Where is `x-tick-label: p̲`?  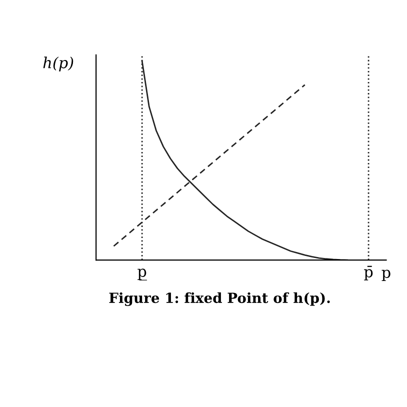
x-tick-label: p̲ is located at coordinates (142, 274).